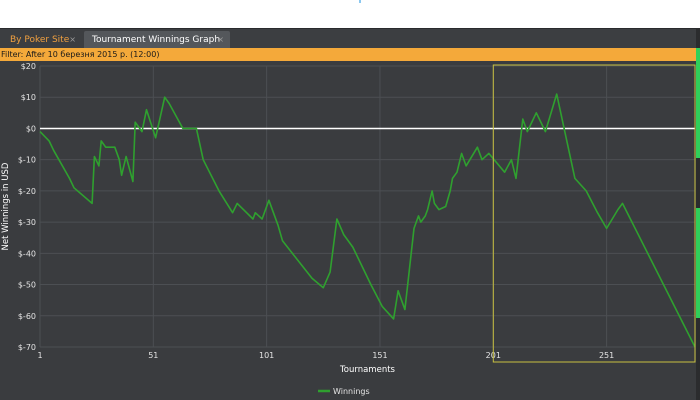 Image resolution: width=700 pixels, height=400 pixels. Describe the element at coordinates (27, 285) in the screenshot. I see `y-tick-label: $-50` at that location.